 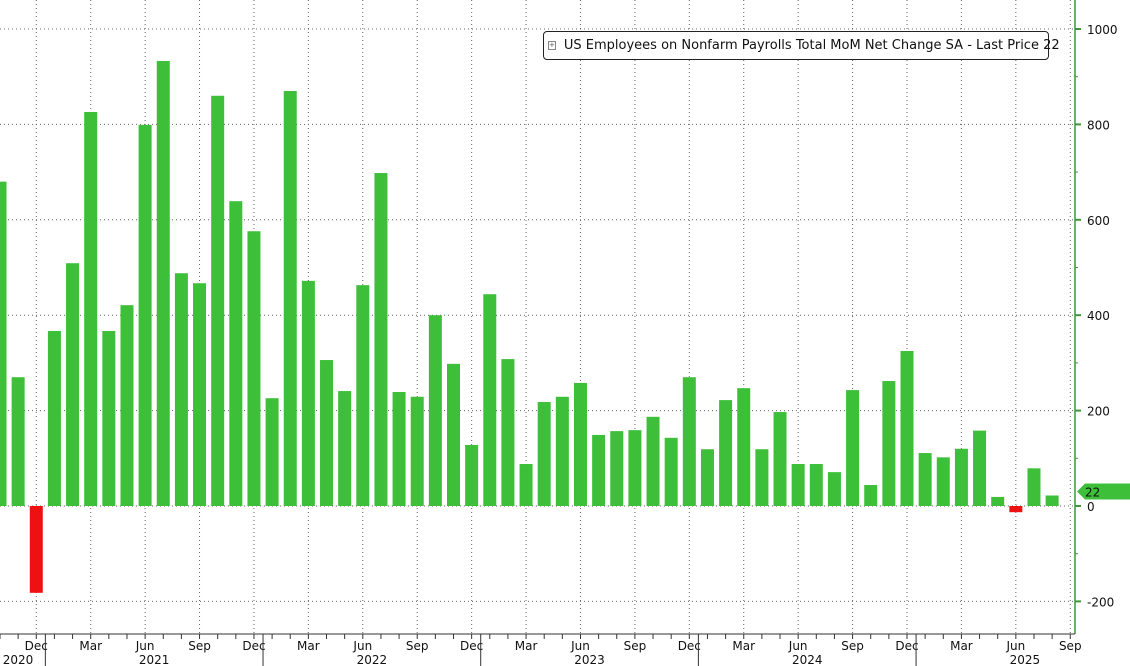 What do you see at coordinates (372, 659) in the screenshot?
I see `year-label: 2022` at bounding box center [372, 659].